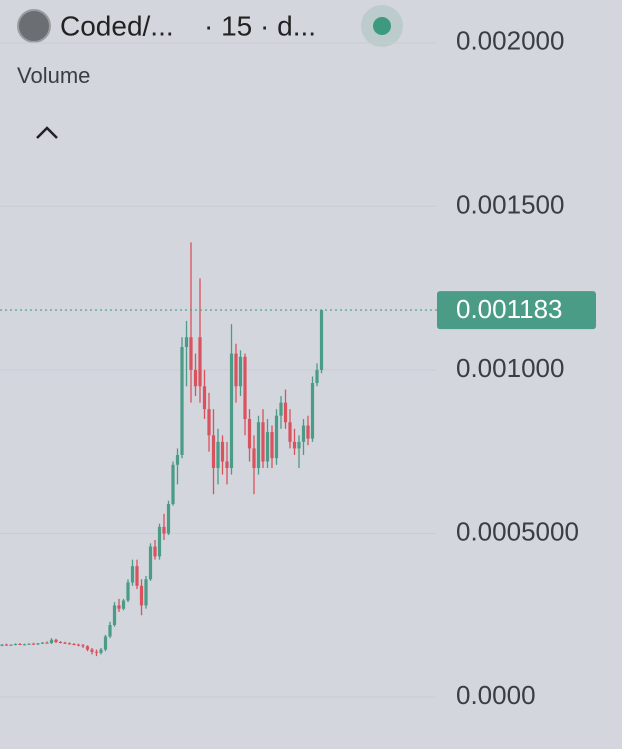 This screenshot has height=749, width=622. Describe the element at coordinates (34, 26) in the screenshot. I see `avatar` at that location.